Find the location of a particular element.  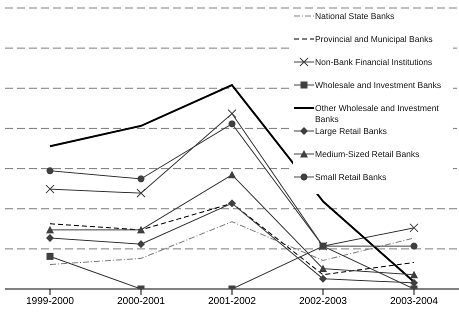

legend-label: Small Retail Banks is located at coordinates (350, 177).